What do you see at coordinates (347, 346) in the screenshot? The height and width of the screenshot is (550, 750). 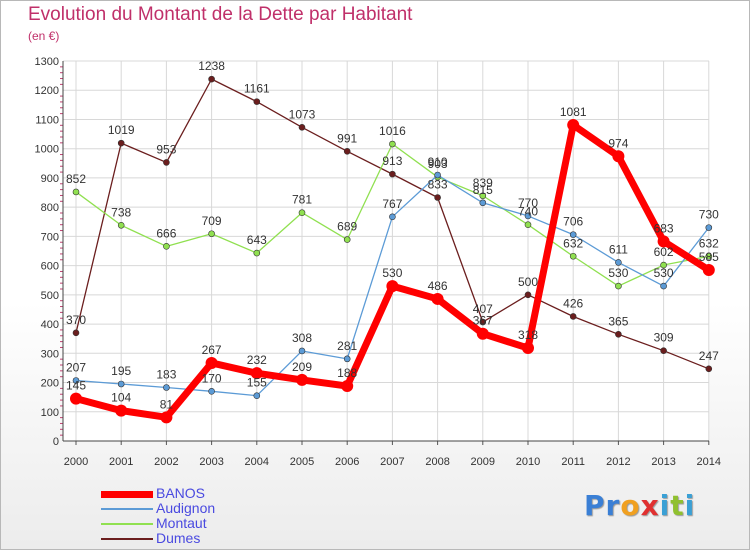 I see `data-label-audignon: 281` at bounding box center [347, 346].